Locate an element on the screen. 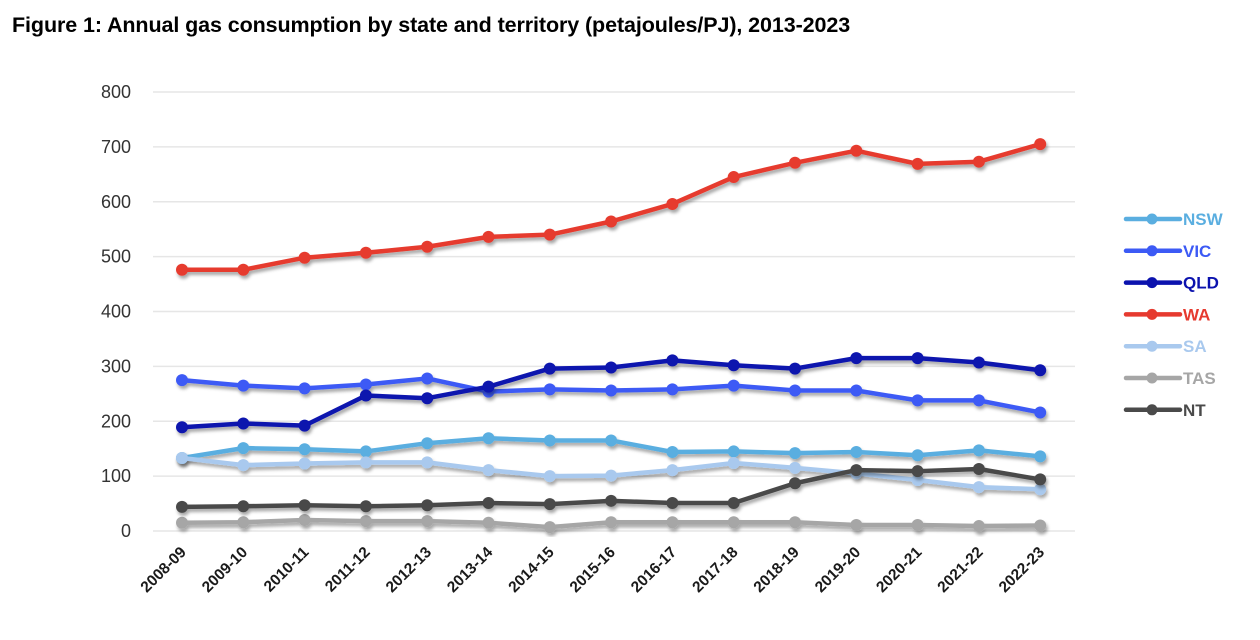 This screenshot has width=1260, height=640. series-tas is located at coordinates (611, 524).